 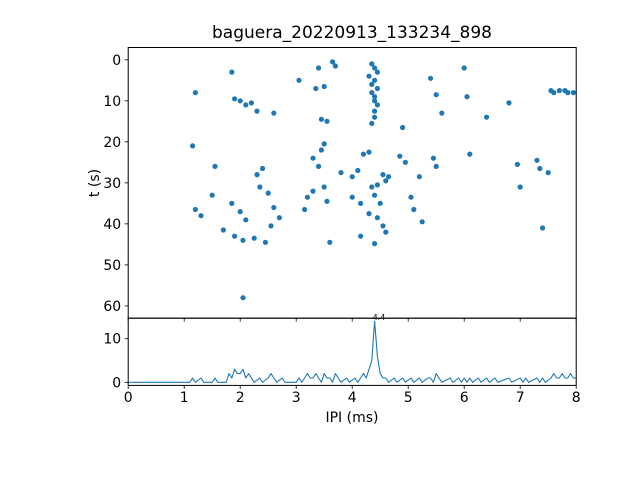 What do you see at coordinates (351, 33) in the screenshot?
I see `chart-title: baguera_20220913_133234_898` at bounding box center [351, 33].